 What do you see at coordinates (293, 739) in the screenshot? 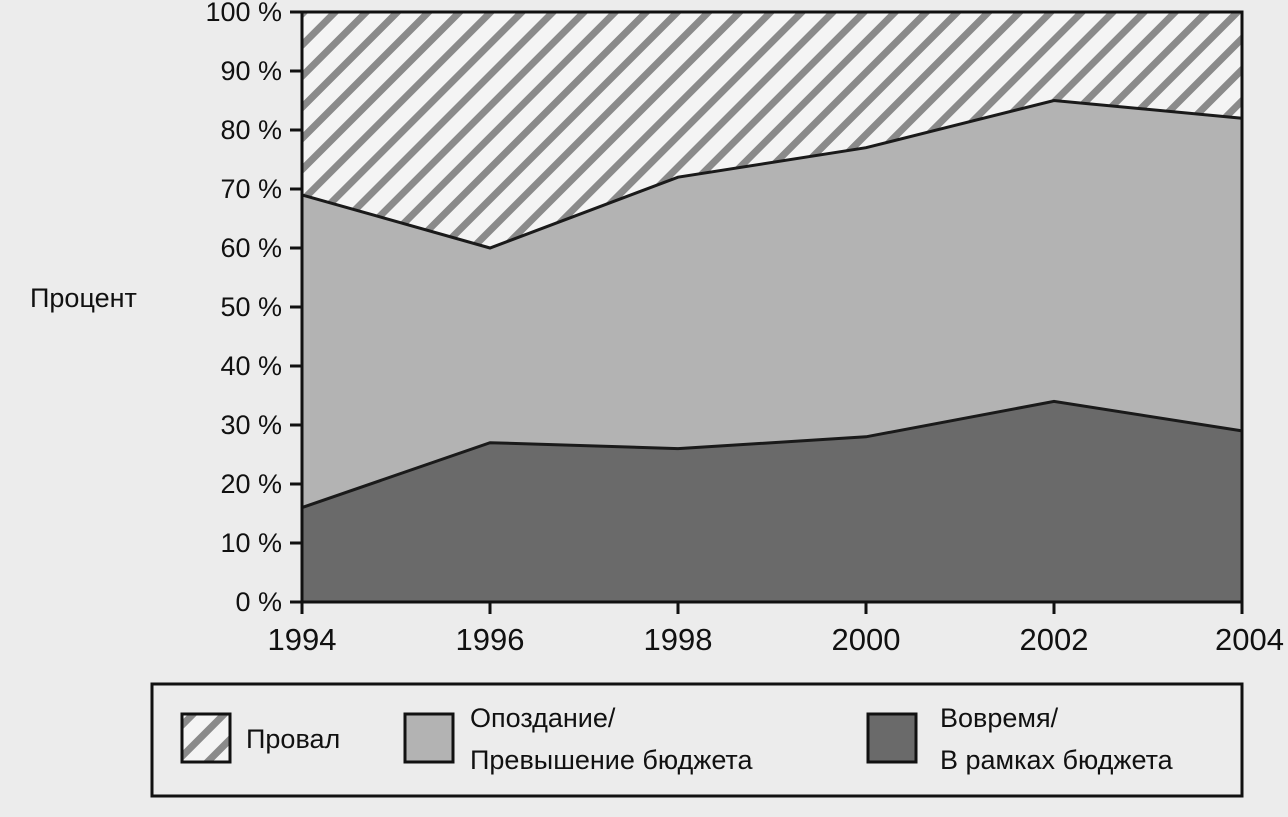
I see `legend-label: Провал` at bounding box center [293, 739].